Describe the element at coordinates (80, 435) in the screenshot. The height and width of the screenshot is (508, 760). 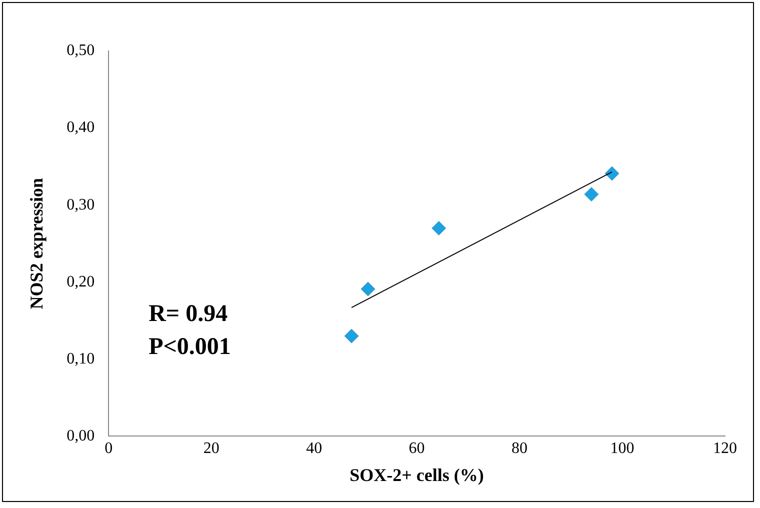
I see `y-tick-label: 0,00` at that location.